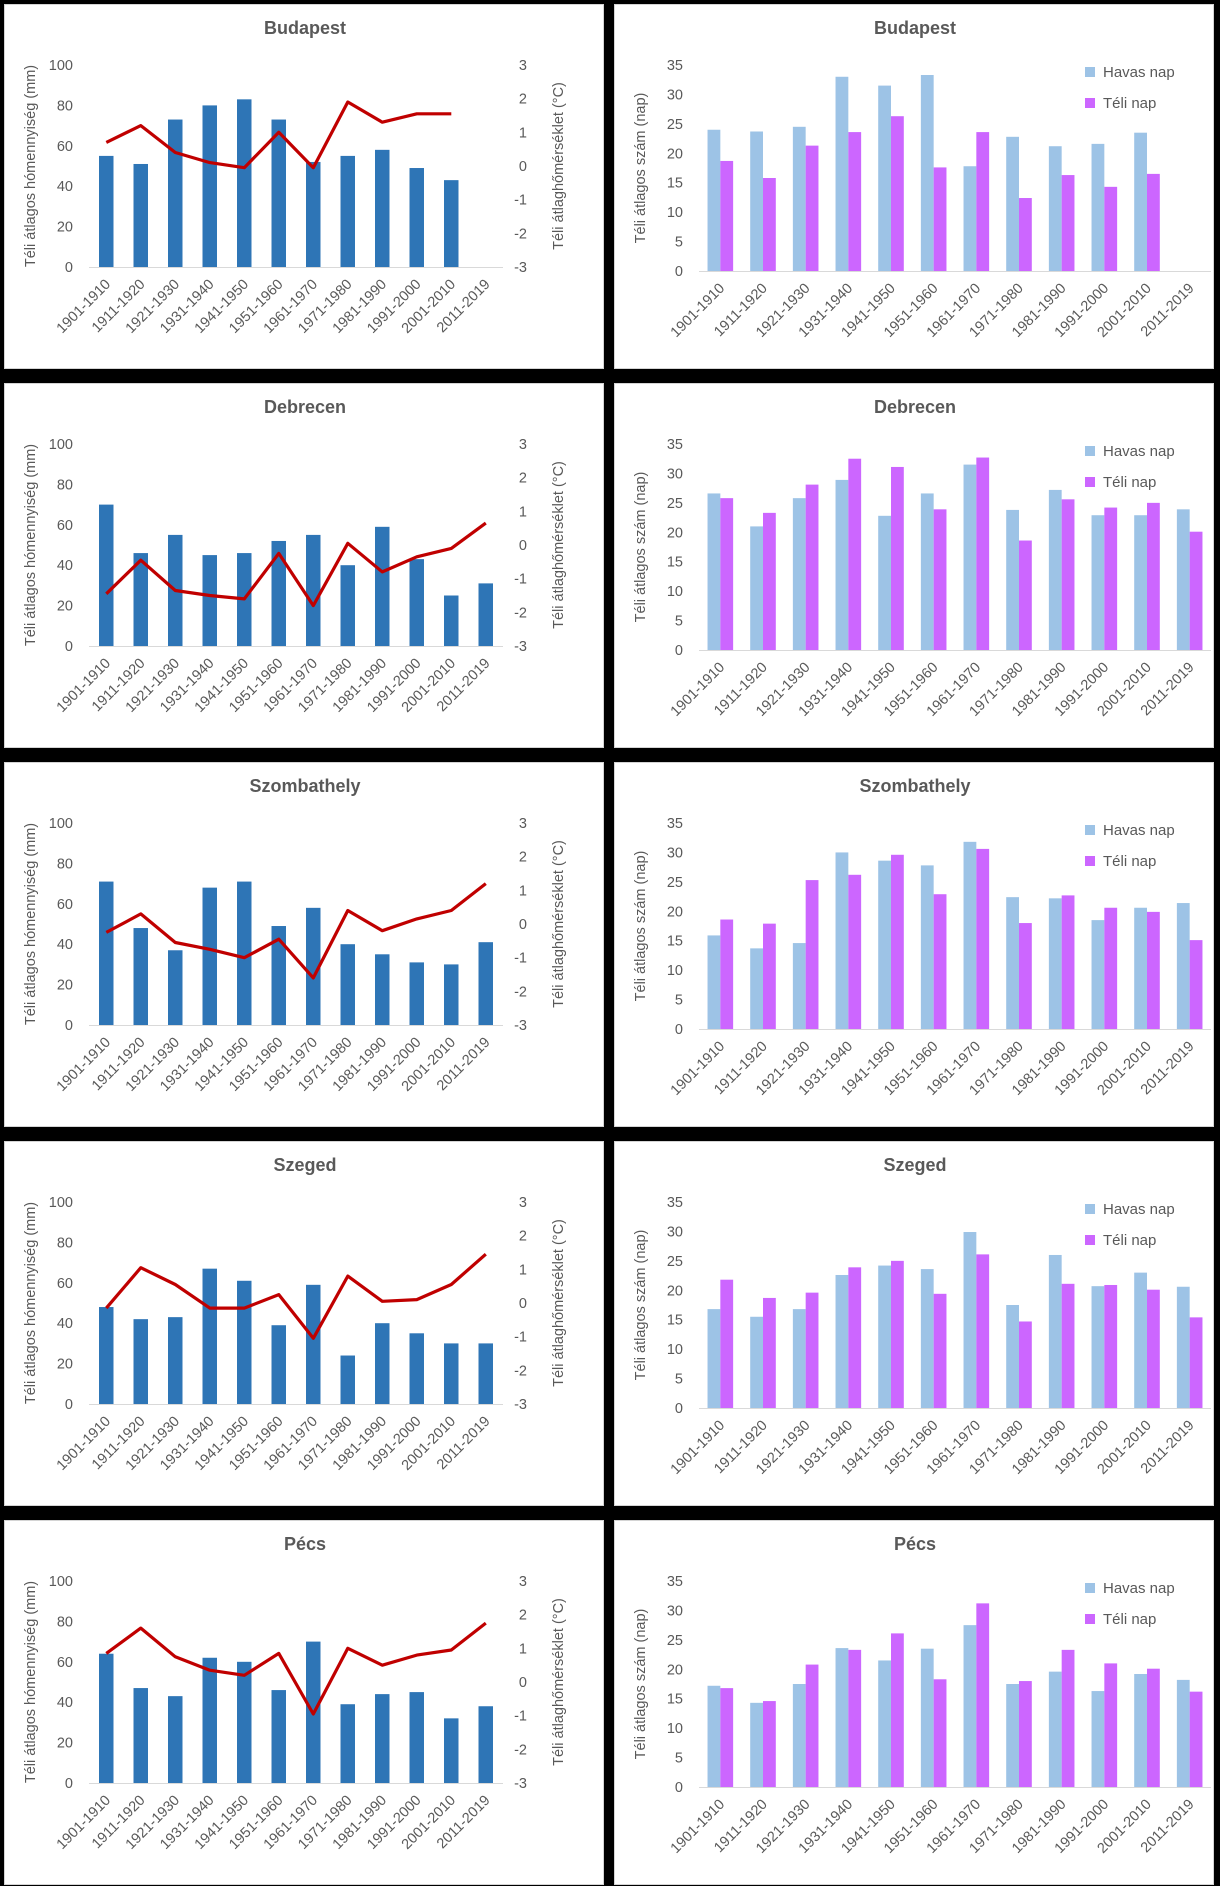 The image size is (1220, 1886). What do you see at coordinates (1139, 1209) in the screenshot?
I see `legend-label: Havas nap` at bounding box center [1139, 1209].